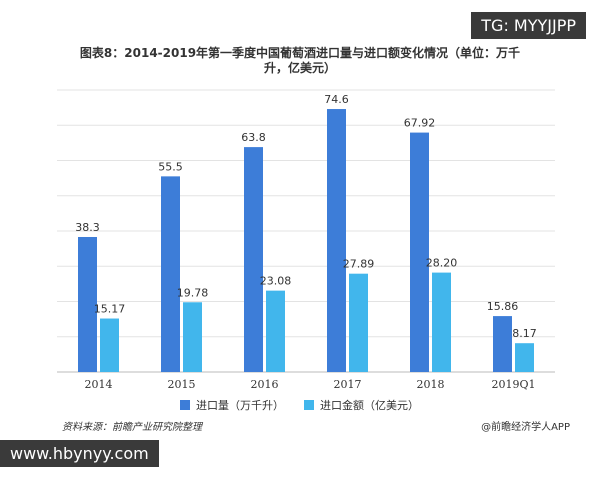 This screenshot has width=600, height=480. Describe the element at coordinates (99, 384) in the screenshot. I see `x-tick-label: 2014` at that location.